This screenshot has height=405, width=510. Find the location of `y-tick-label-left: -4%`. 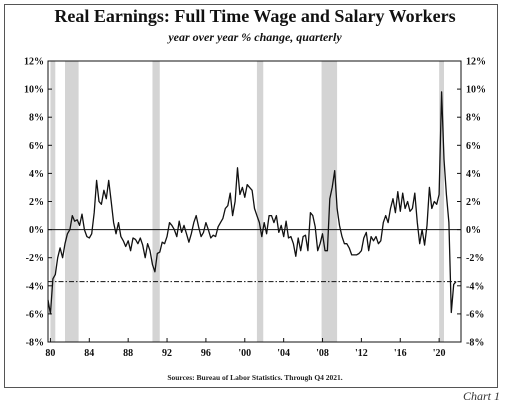

y-tick-label-left: -4% is located at coordinates (35, 286).